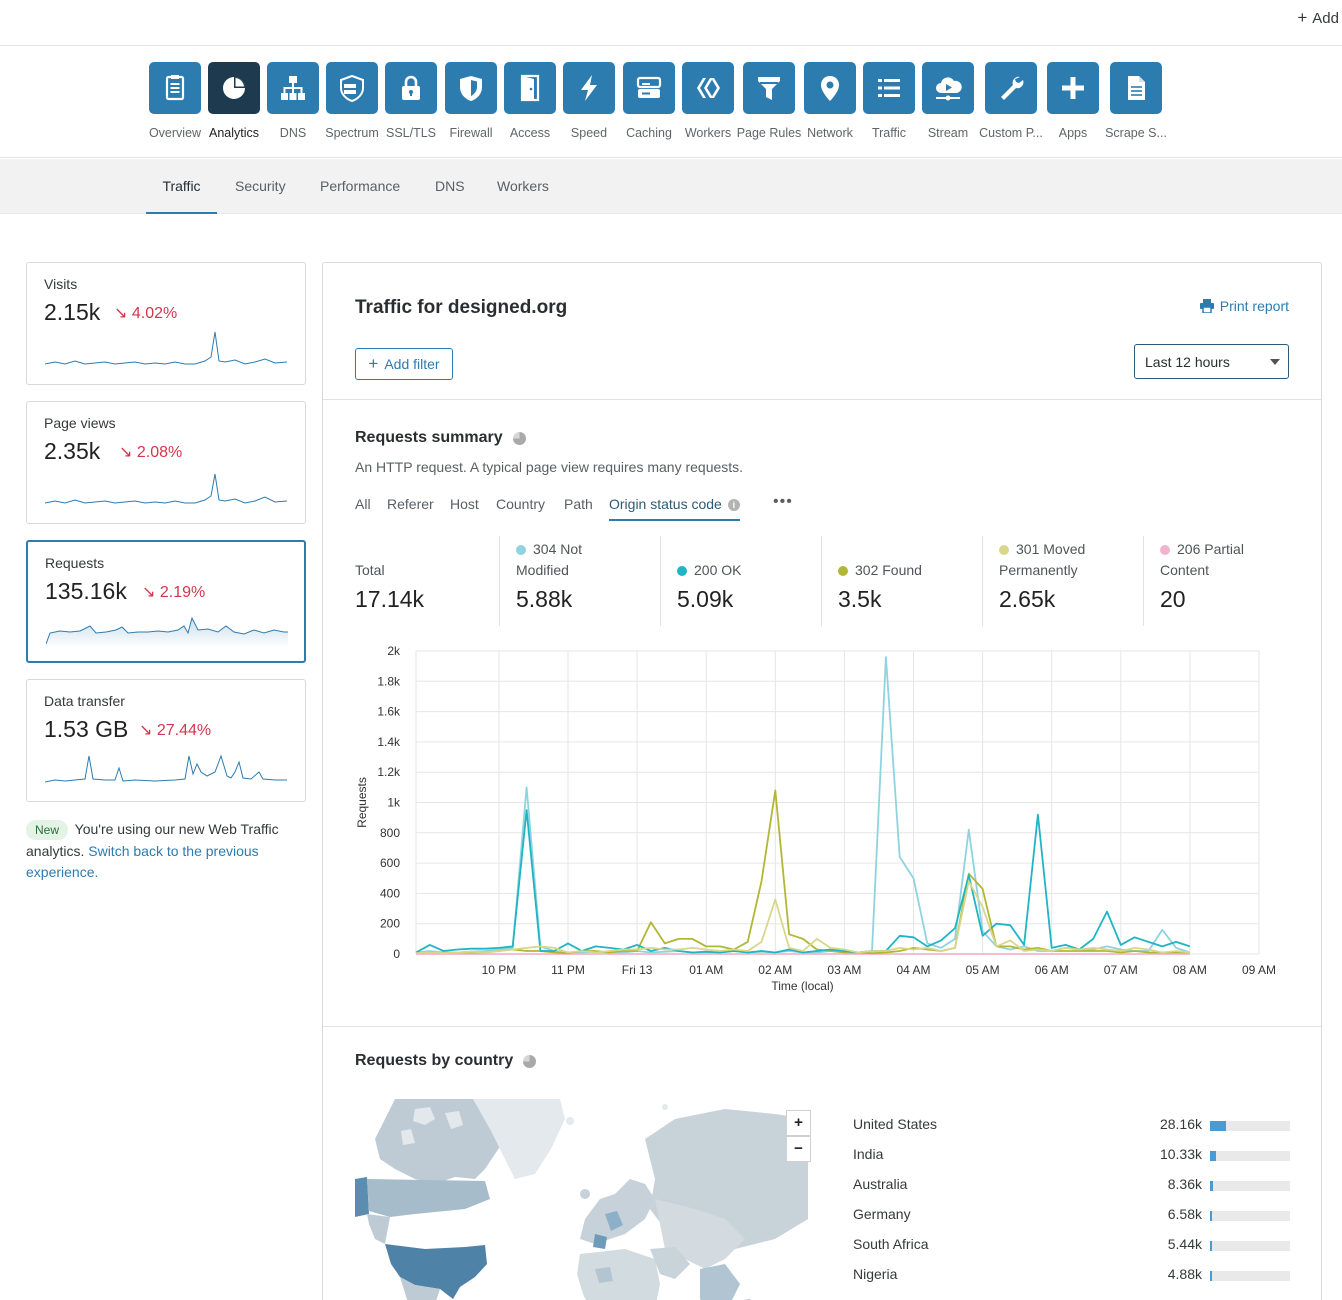  I want to click on stat-label: 302 Found, so click(888, 570).